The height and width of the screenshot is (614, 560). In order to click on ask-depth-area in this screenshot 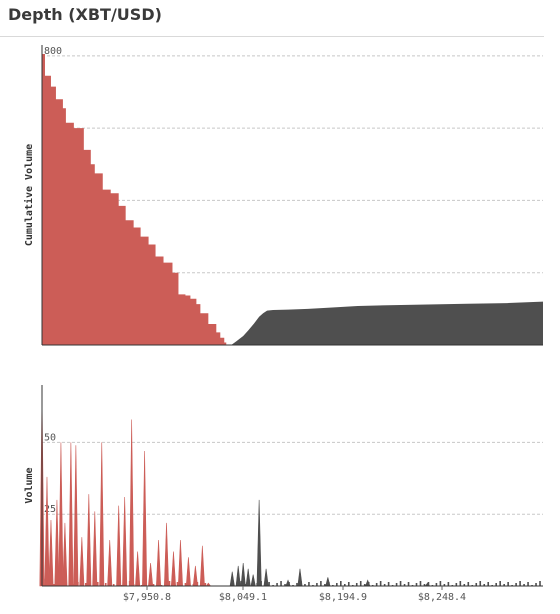, I will do `click(387, 323)`.